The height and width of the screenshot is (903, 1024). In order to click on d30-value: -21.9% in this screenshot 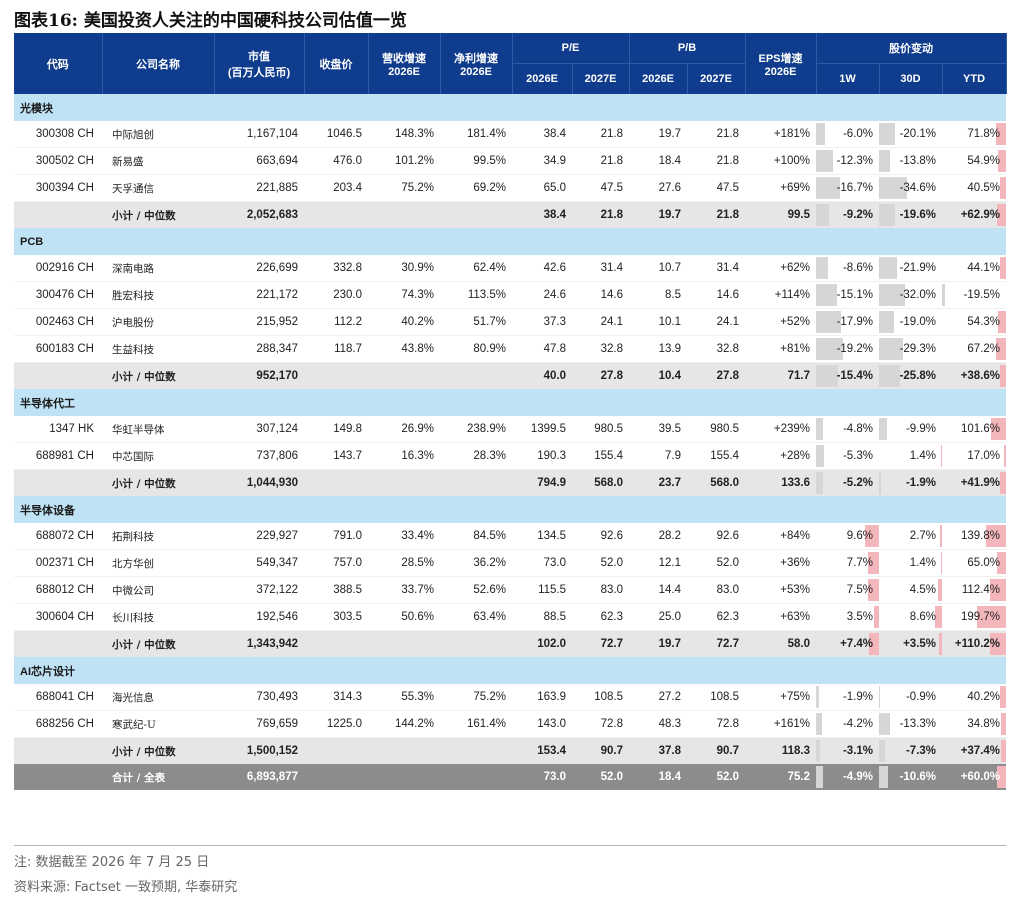, I will do `click(918, 268)`.